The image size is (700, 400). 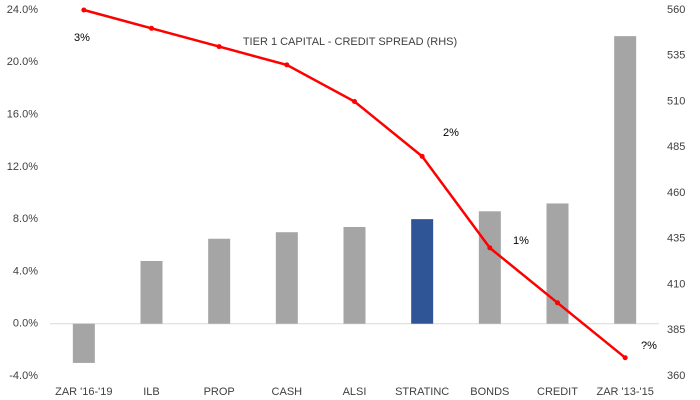 What do you see at coordinates (676, 10) in the screenshot?
I see `y2-tick-label: 560` at bounding box center [676, 10].